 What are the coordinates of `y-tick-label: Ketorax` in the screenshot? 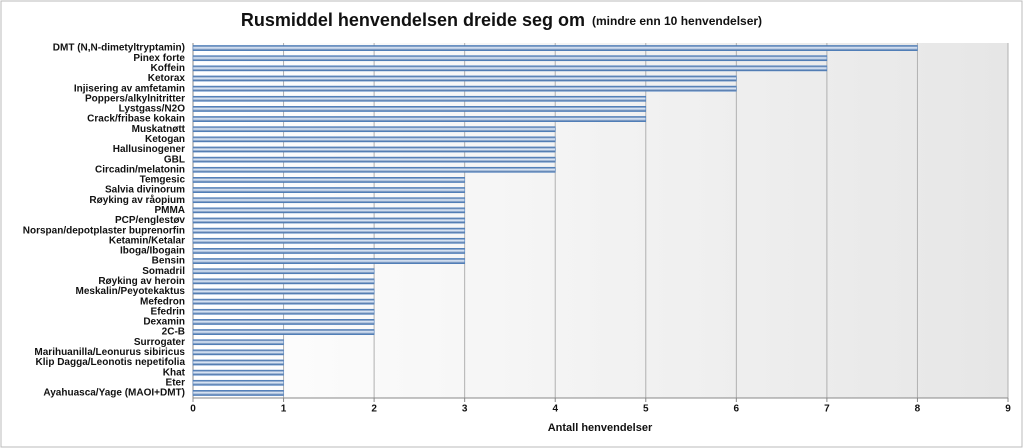 It's located at (167, 78).